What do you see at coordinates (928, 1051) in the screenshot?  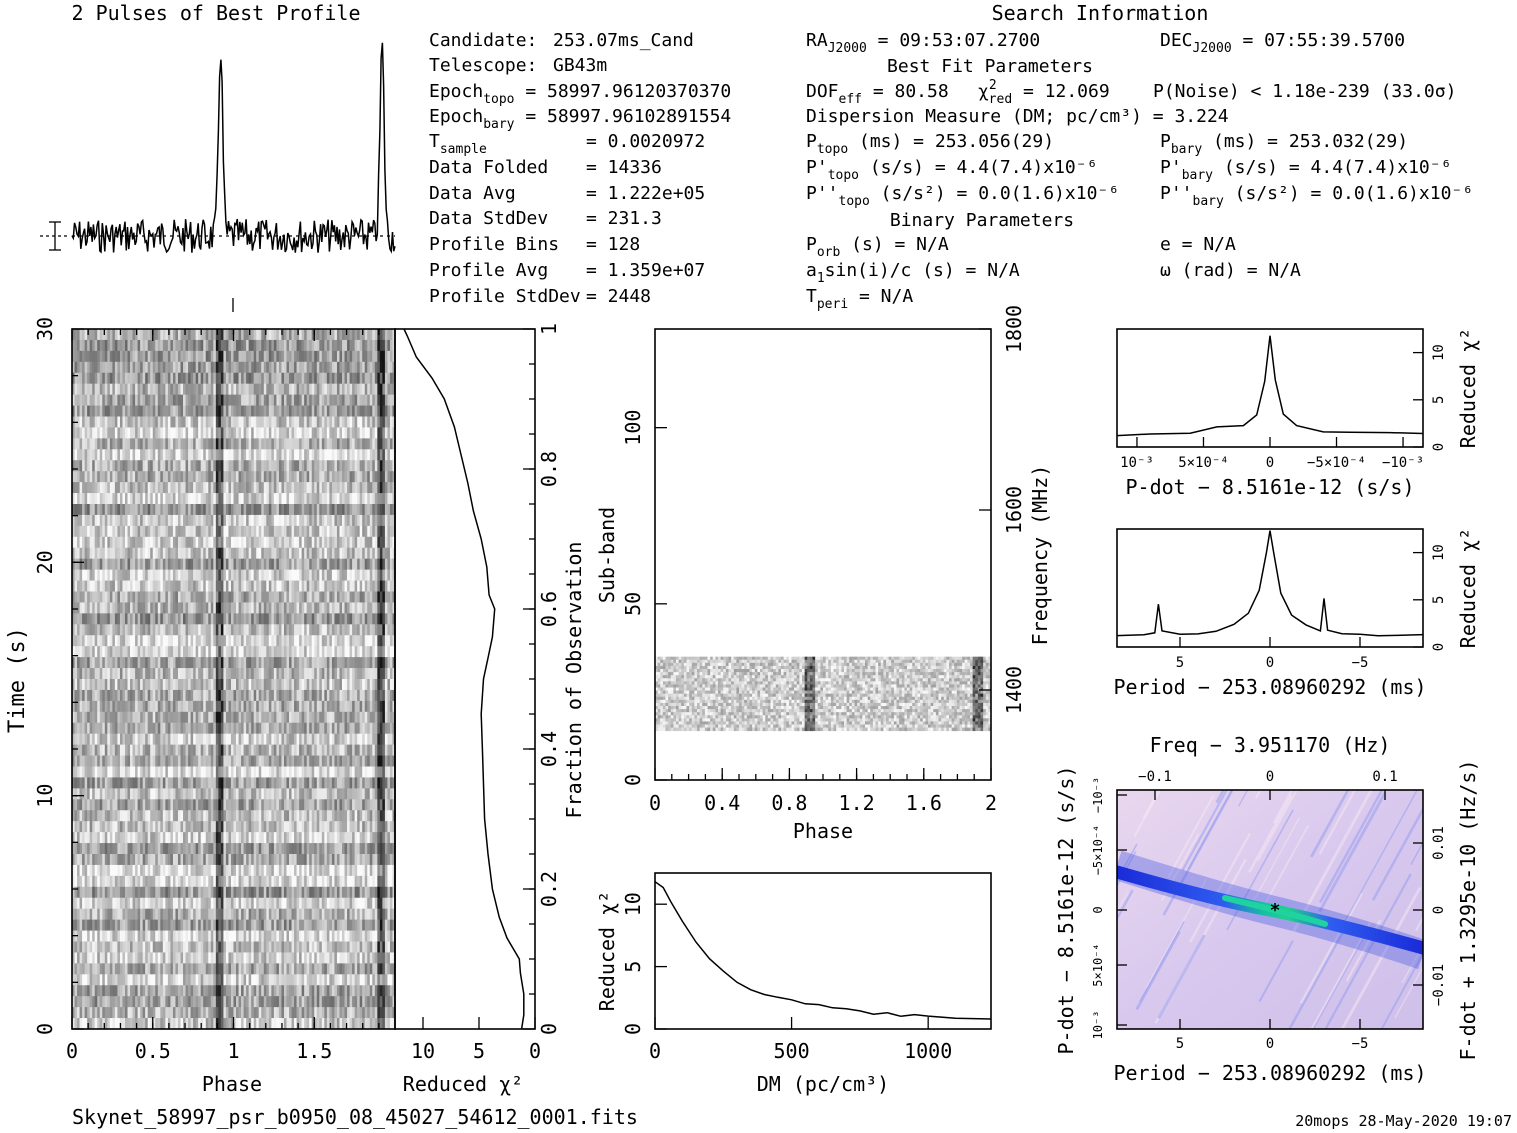 I see `tick-label: 1000` at bounding box center [928, 1051].